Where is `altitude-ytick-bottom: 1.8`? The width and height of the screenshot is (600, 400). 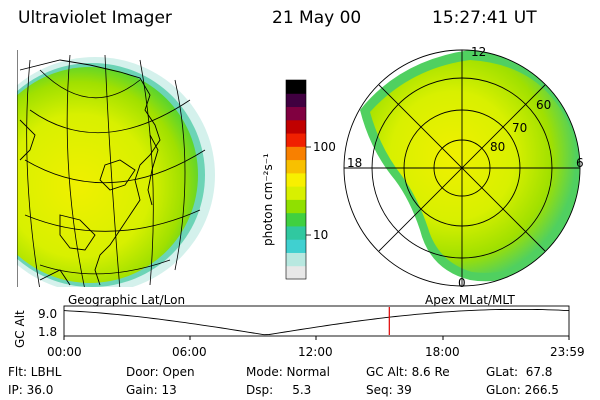 altitude-ytick-bottom: 1.8 is located at coordinates (48, 332).